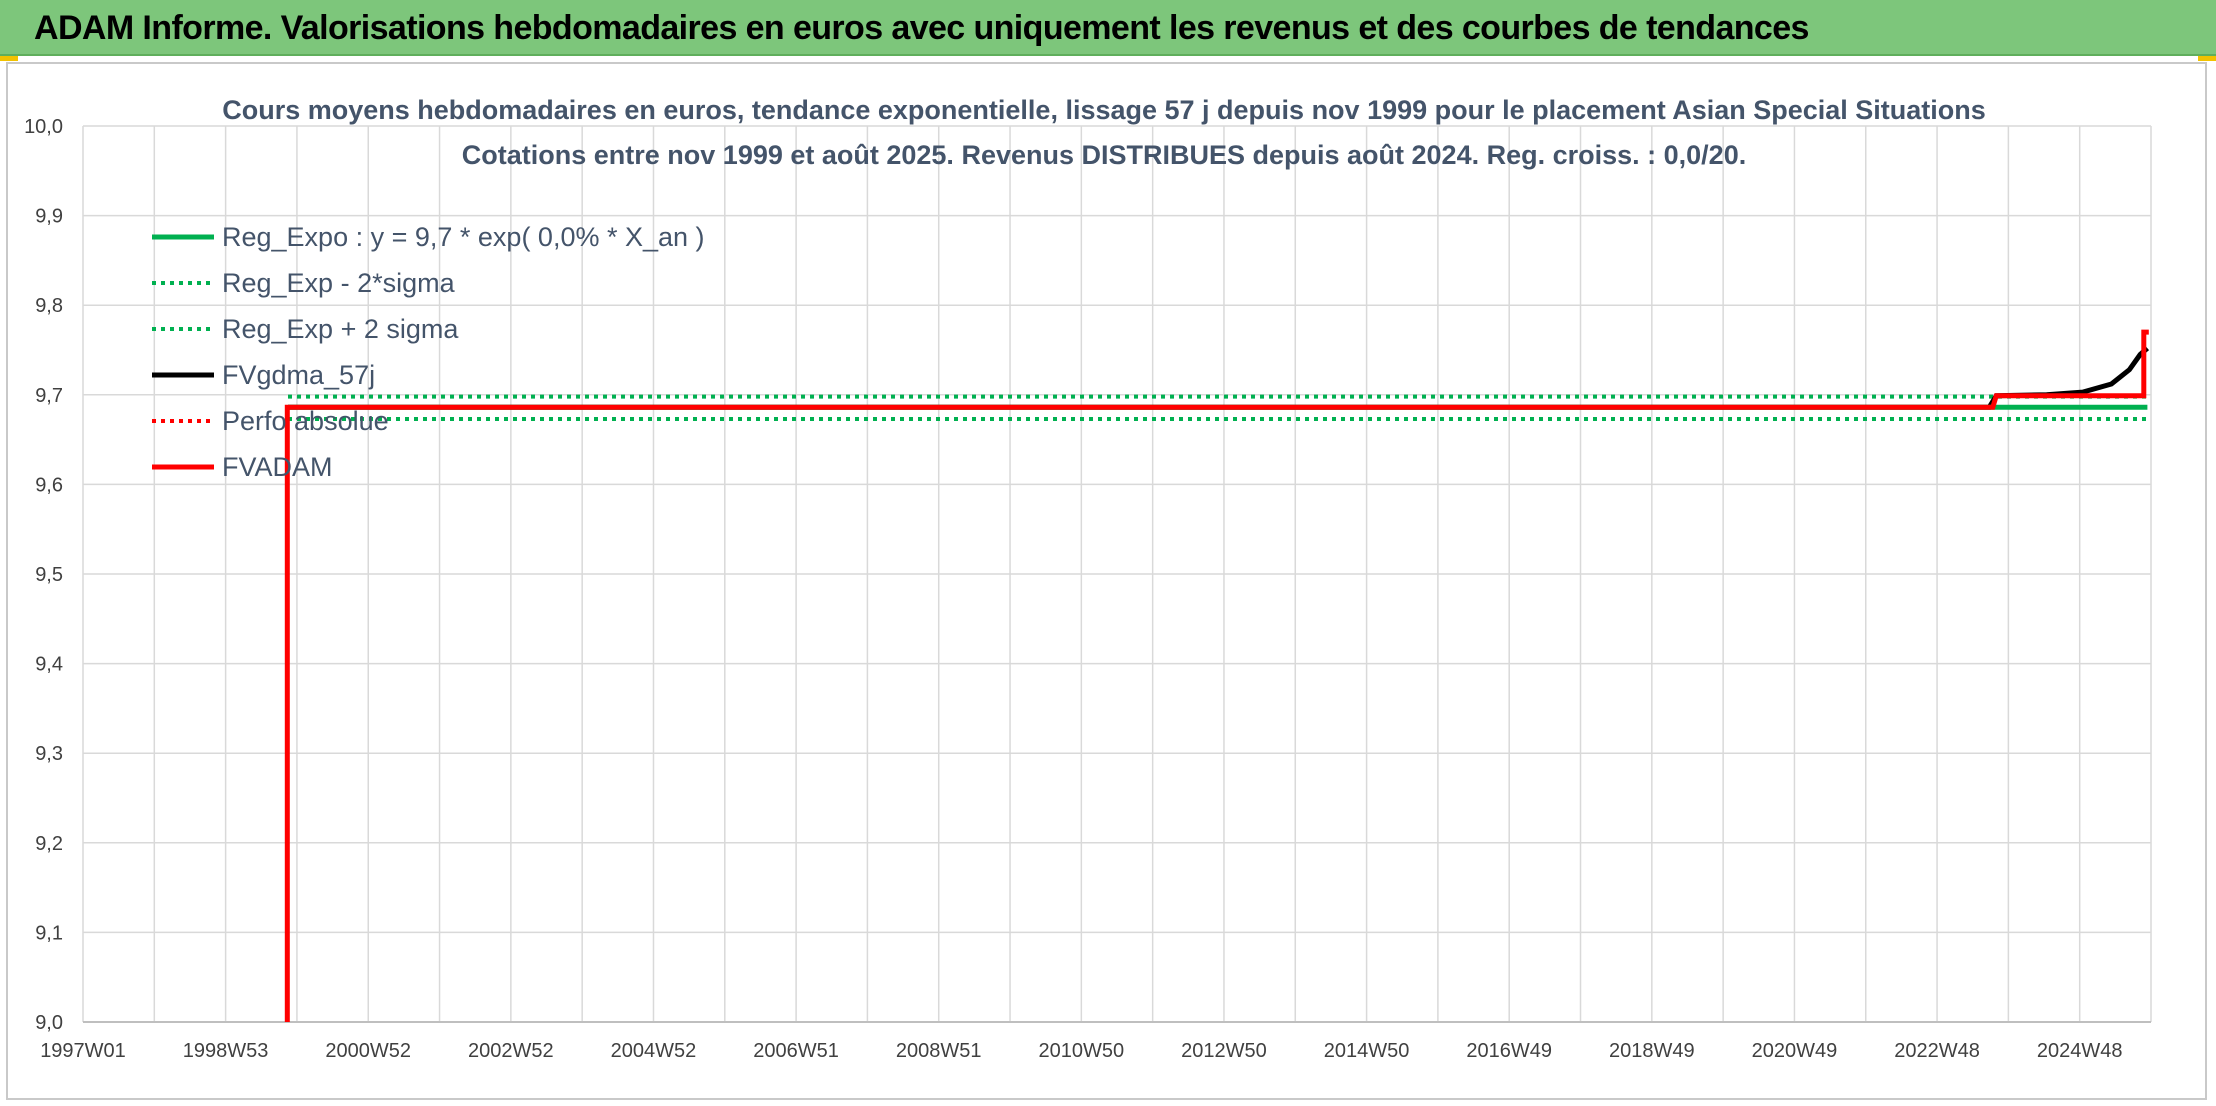 This screenshot has height=1106, width=2216. Describe the element at coordinates (368, 1051) in the screenshot. I see `x-tick-label: 2000W52` at that location.